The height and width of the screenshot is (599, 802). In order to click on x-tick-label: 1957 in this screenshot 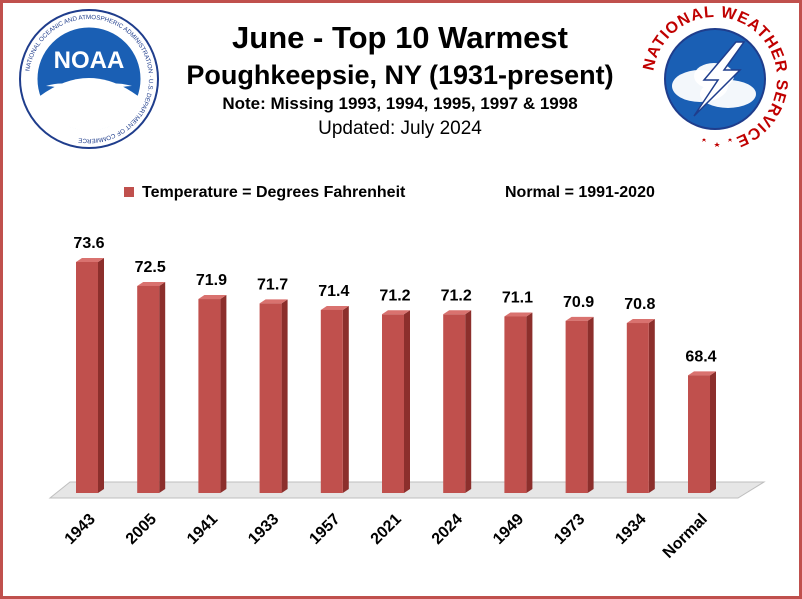, I will do `click(324, 529)`.